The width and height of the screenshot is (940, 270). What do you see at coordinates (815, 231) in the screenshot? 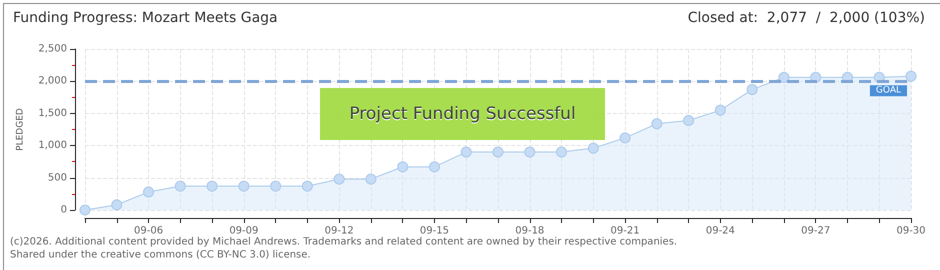
I see `x-tick-label: 09-27` at bounding box center [815, 231].